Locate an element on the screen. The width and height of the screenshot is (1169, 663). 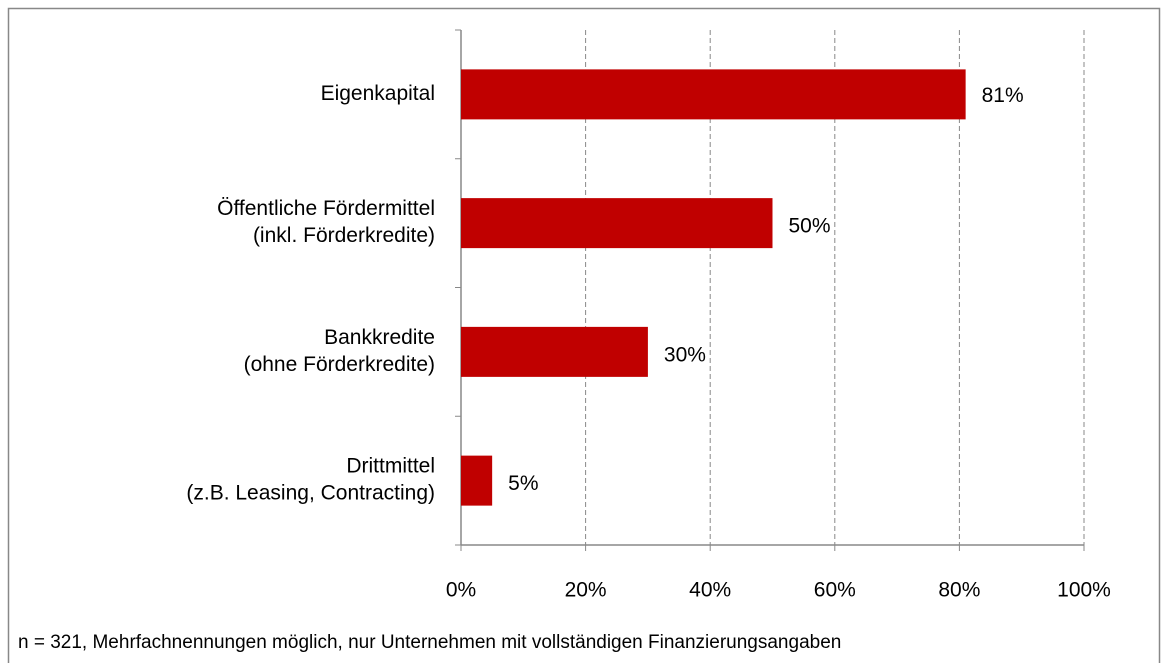
x-tick-label: 20% is located at coordinates (586, 590).